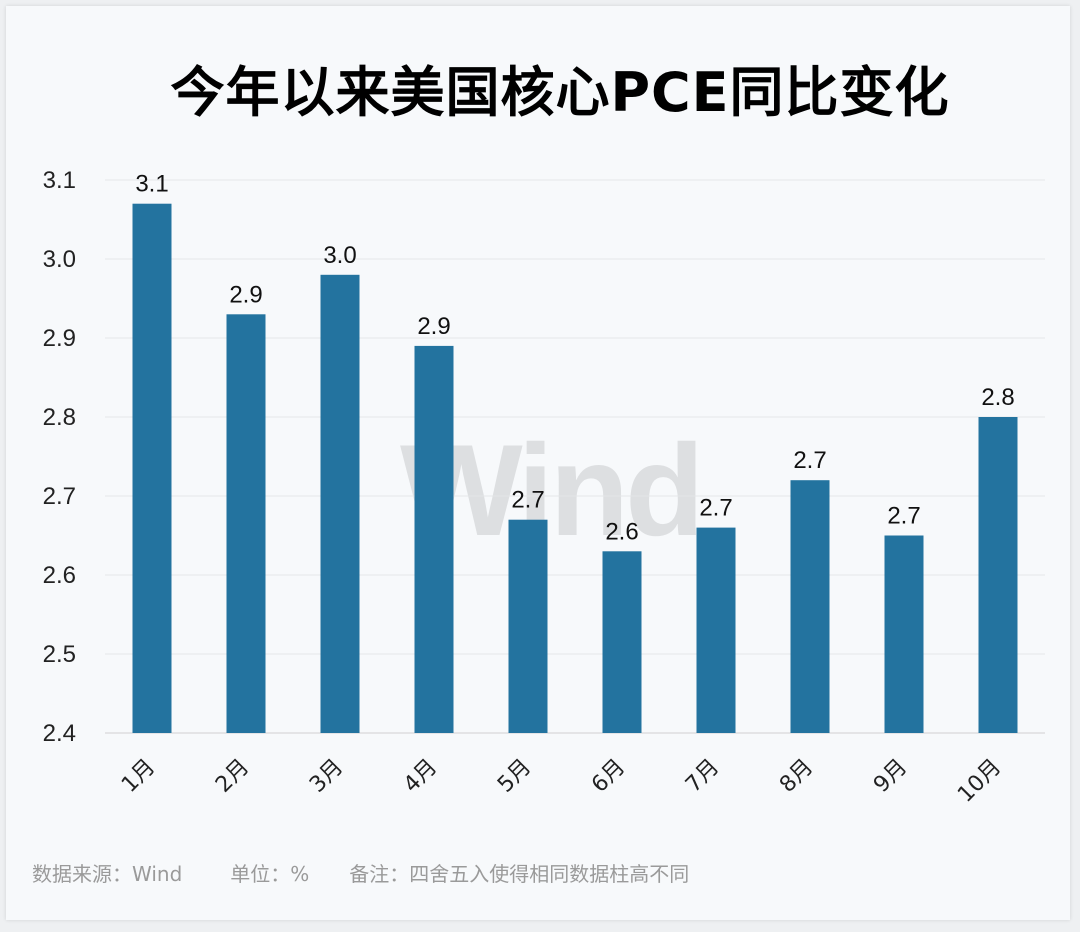 This screenshot has width=1080, height=932. Describe the element at coordinates (608, 776) in the screenshot. I see `x-tick-label: 6月` at that location.